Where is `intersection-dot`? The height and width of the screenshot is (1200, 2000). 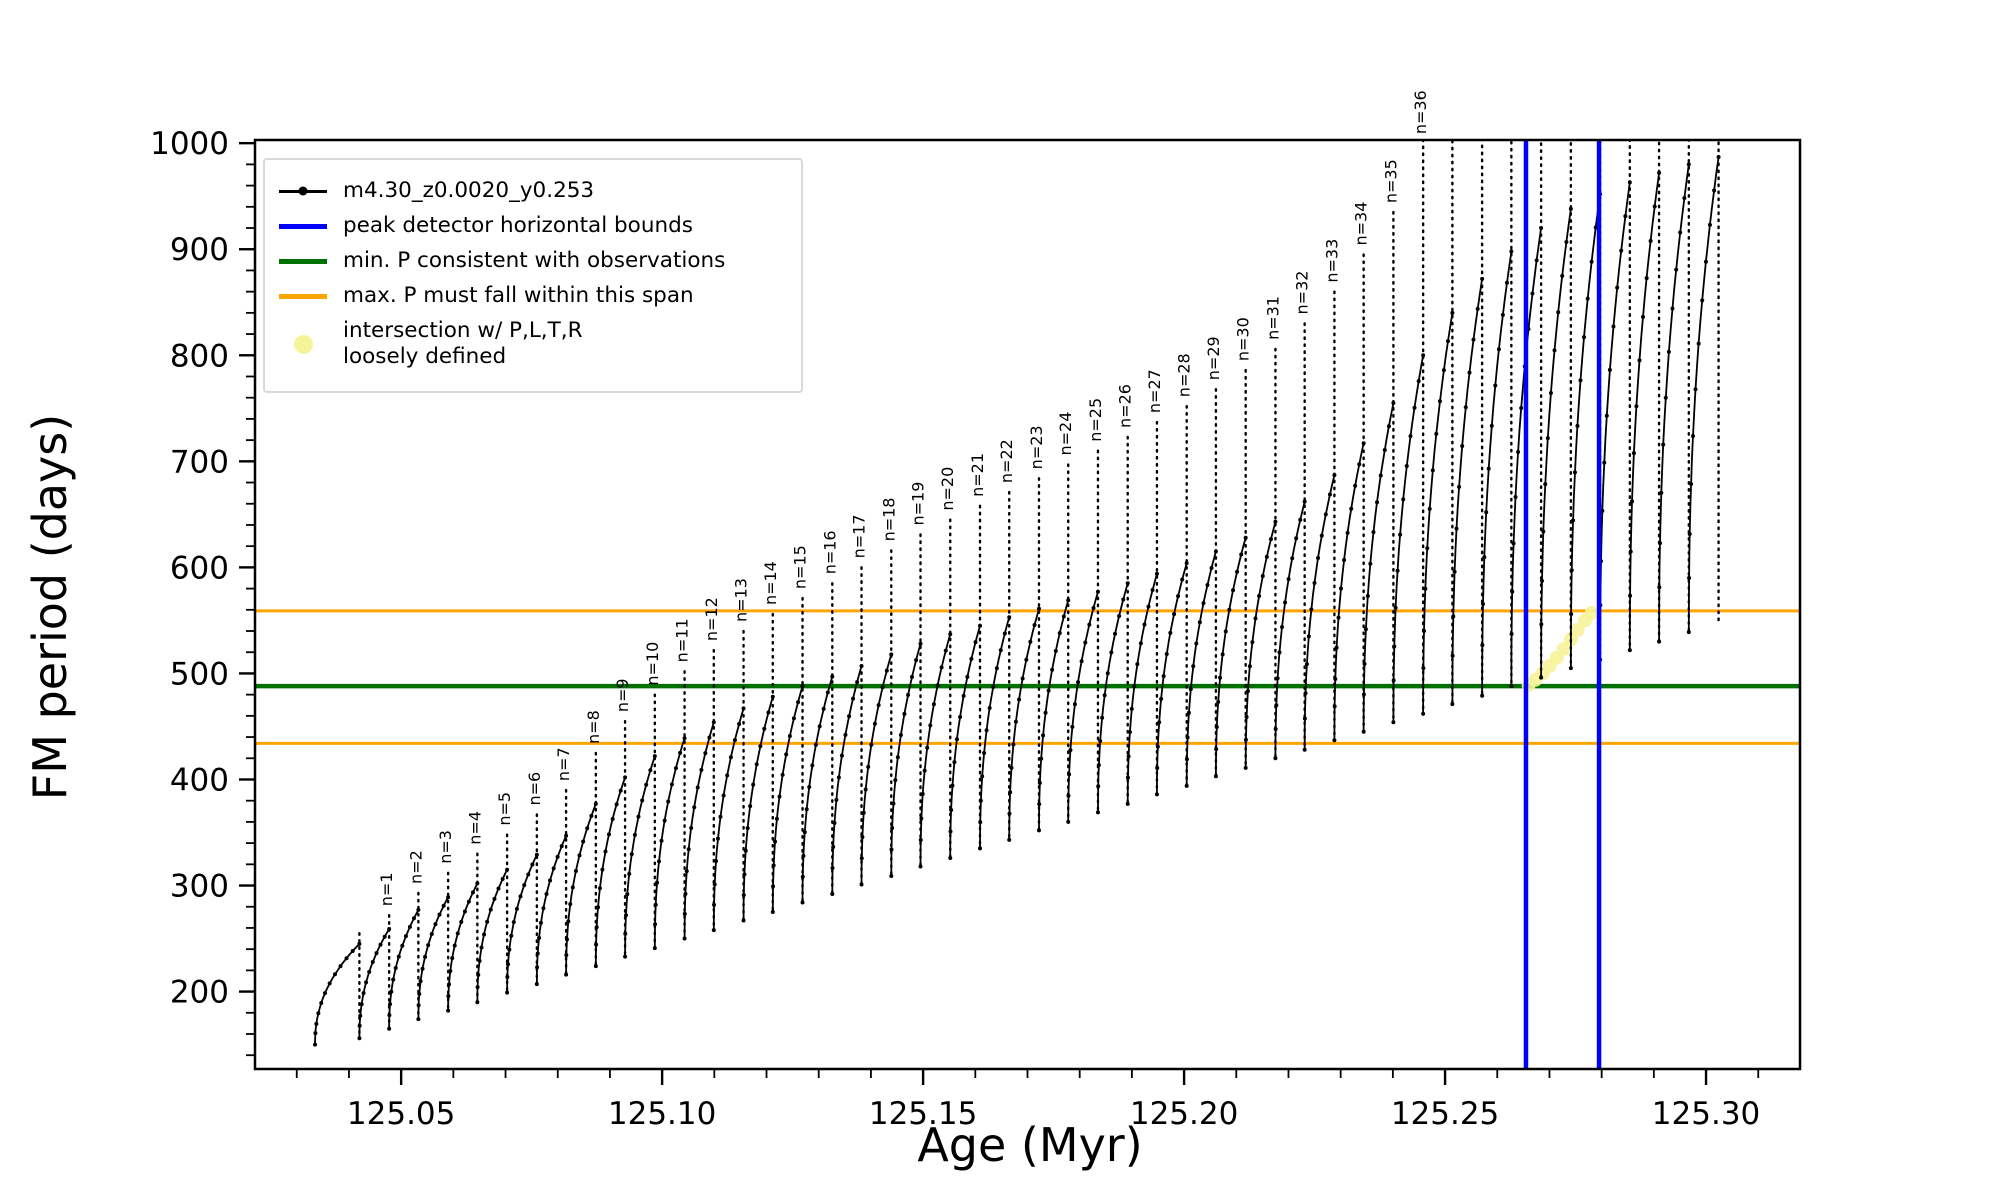
intersection-dot is located at coordinates (1591, 612).